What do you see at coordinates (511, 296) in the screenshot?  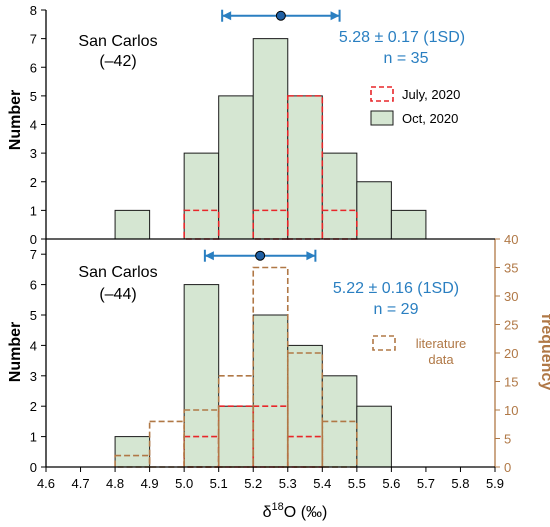 I see `bottom-y2-tick-label: 30` at bounding box center [511, 296].